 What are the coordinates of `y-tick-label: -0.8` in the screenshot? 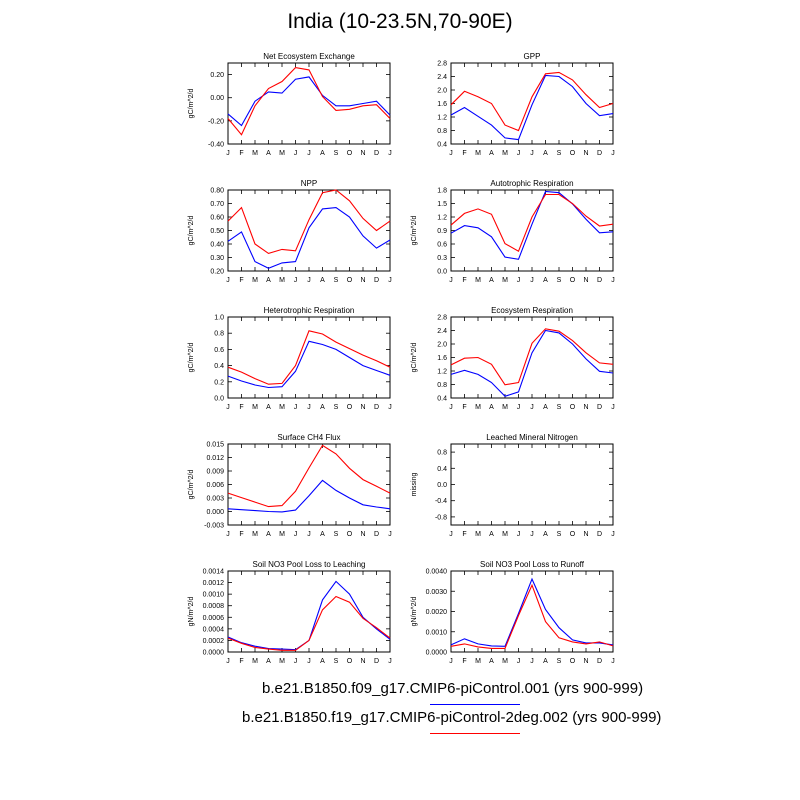 It's located at (441, 517).